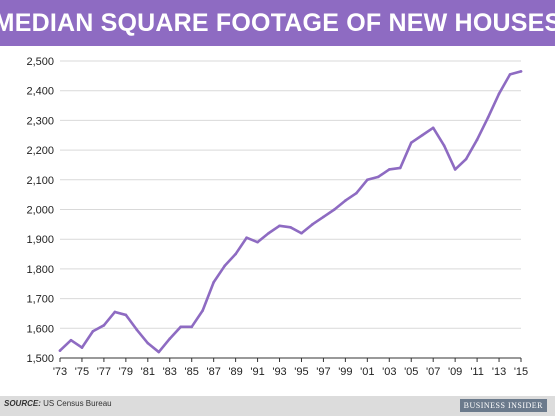 Image resolution: width=555 pixels, height=416 pixels. I want to click on source-text: US Census Bureau, so click(77, 403).